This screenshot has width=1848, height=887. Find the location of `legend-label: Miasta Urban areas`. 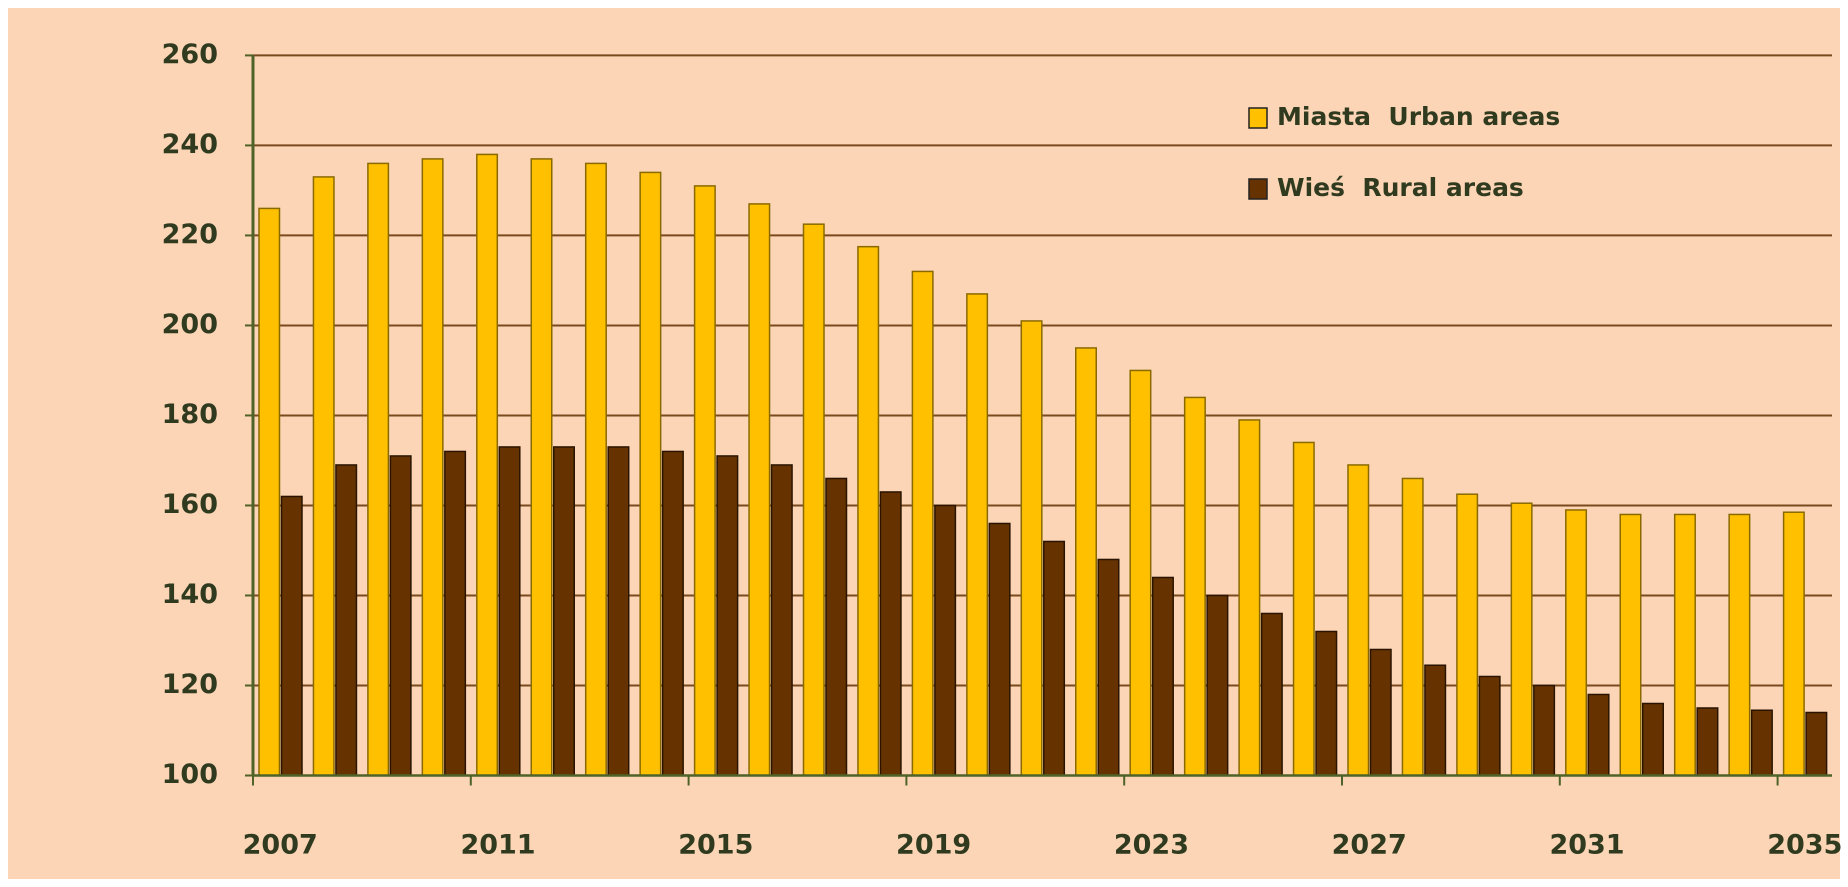

legend-label: Miasta Urban areas is located at coordinates (1418, 116).